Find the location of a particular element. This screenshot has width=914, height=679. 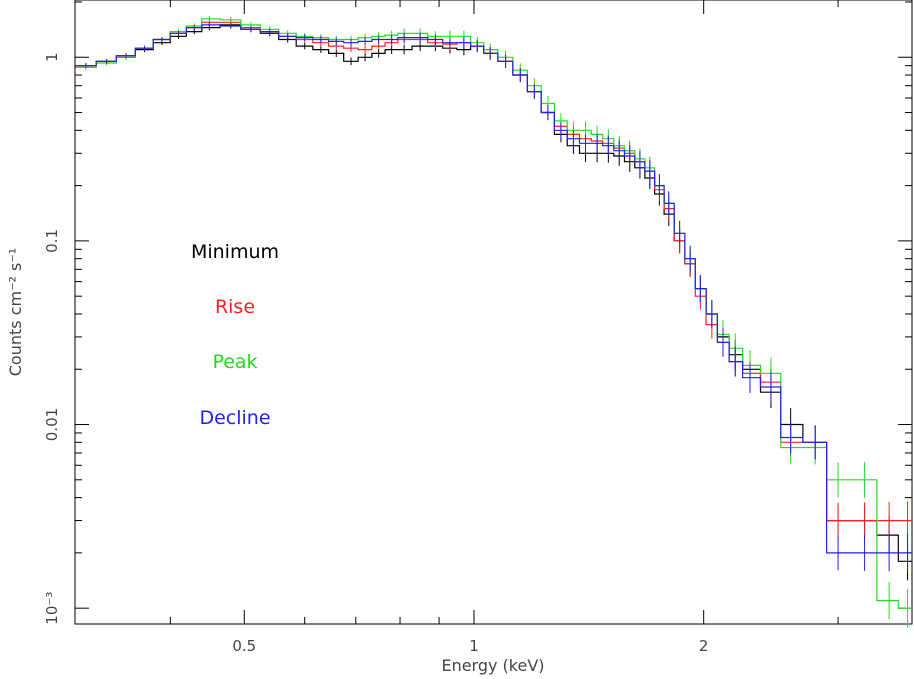

y-tick-label: 10⁻³ is located at coordinates (52, 608).